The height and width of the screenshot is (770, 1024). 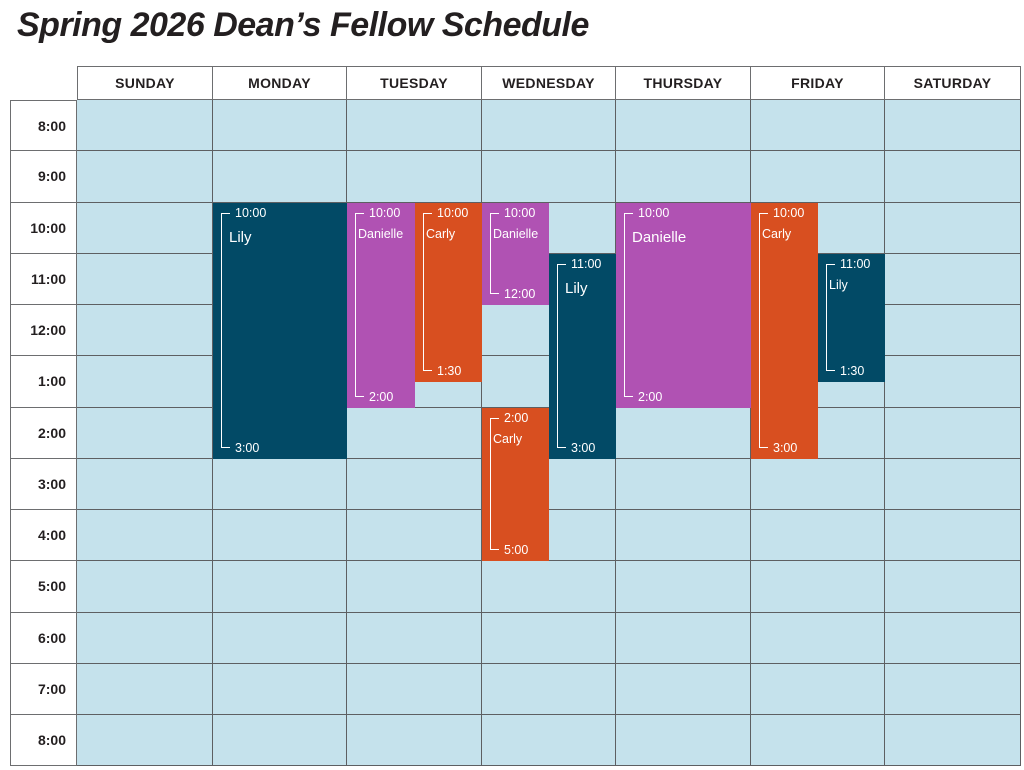 I want to click on event-block-lily: 10:00 3:00 Lily, so click(x=280, y=330).